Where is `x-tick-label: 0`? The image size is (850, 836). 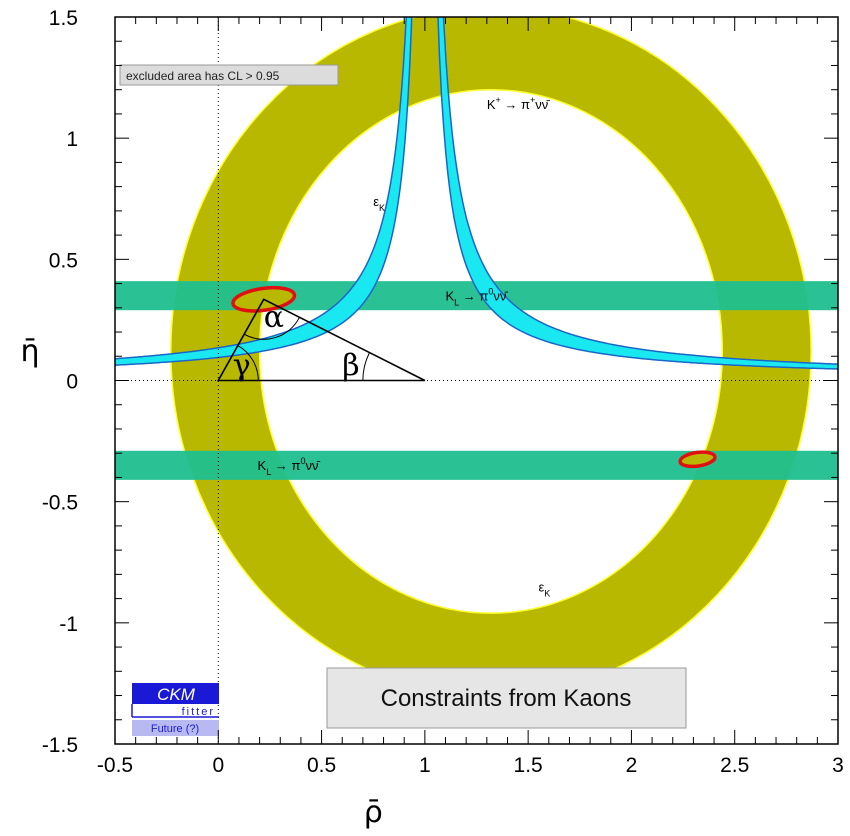
x-tick-label: 0 is located at coordinates (218, 765).